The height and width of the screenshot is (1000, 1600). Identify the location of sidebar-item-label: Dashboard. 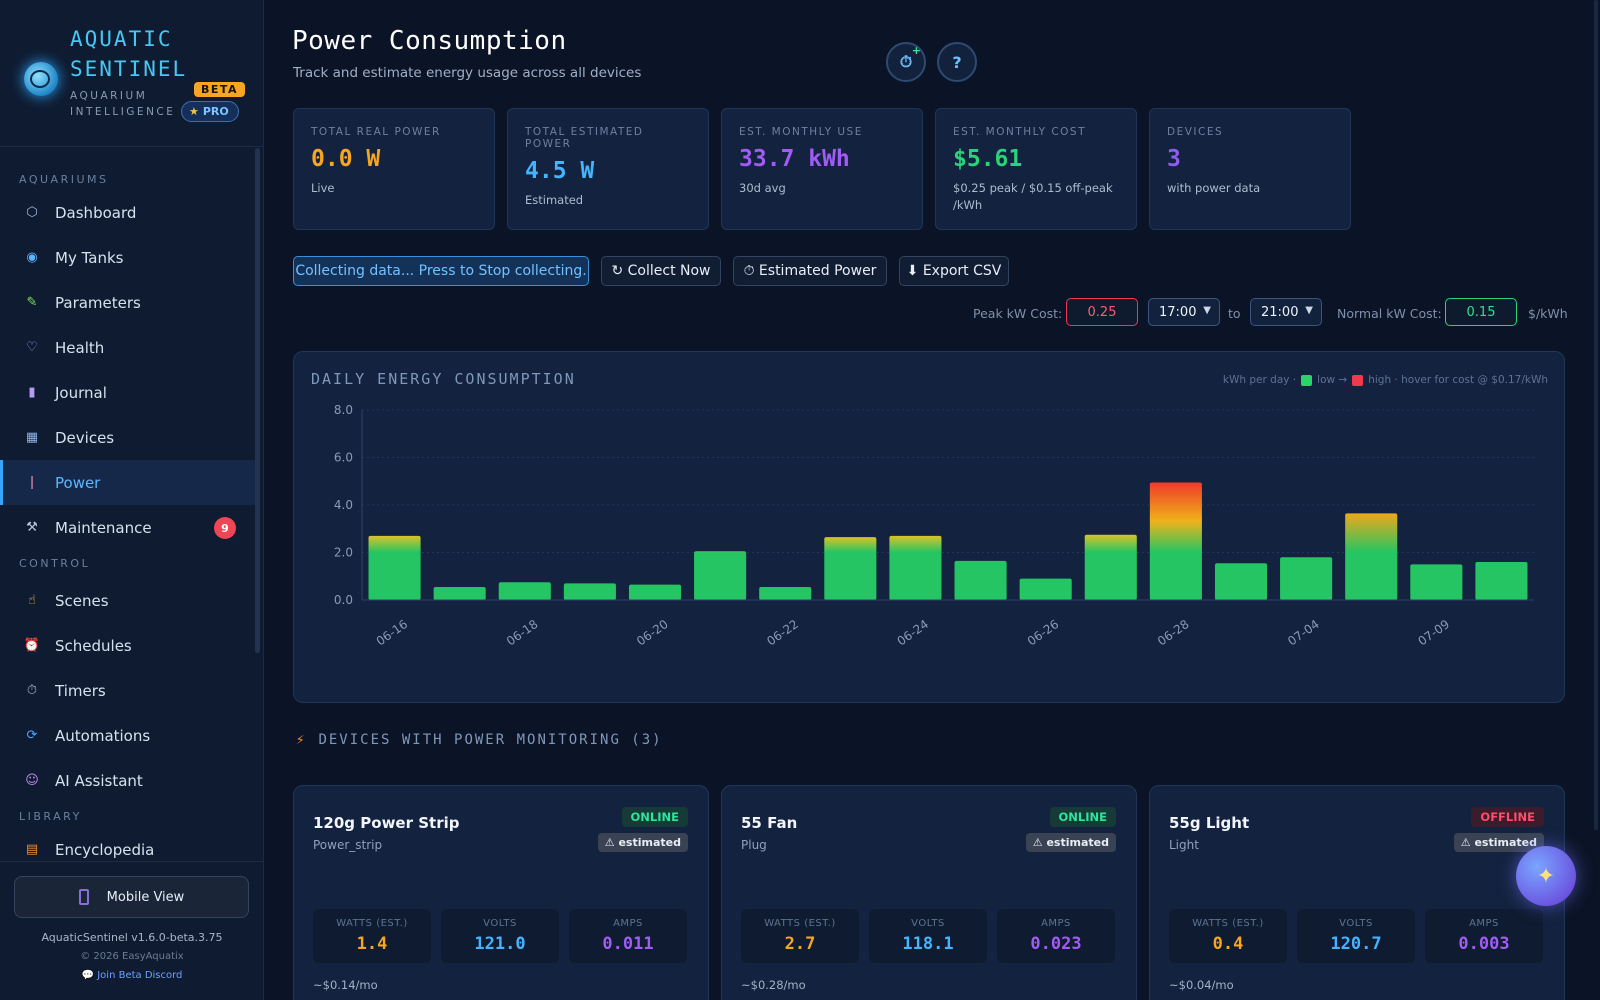
(96, 212).